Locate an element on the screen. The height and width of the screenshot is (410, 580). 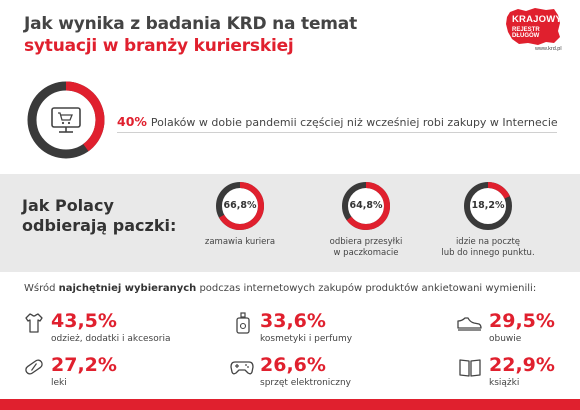
product-value-shoes: 29,5% is located at coordinates (522, 321).